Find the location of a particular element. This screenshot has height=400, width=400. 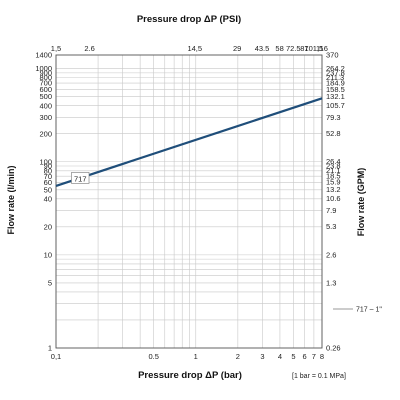

y-right-tick-label: 52.8 is located at coordinates (333, 133).